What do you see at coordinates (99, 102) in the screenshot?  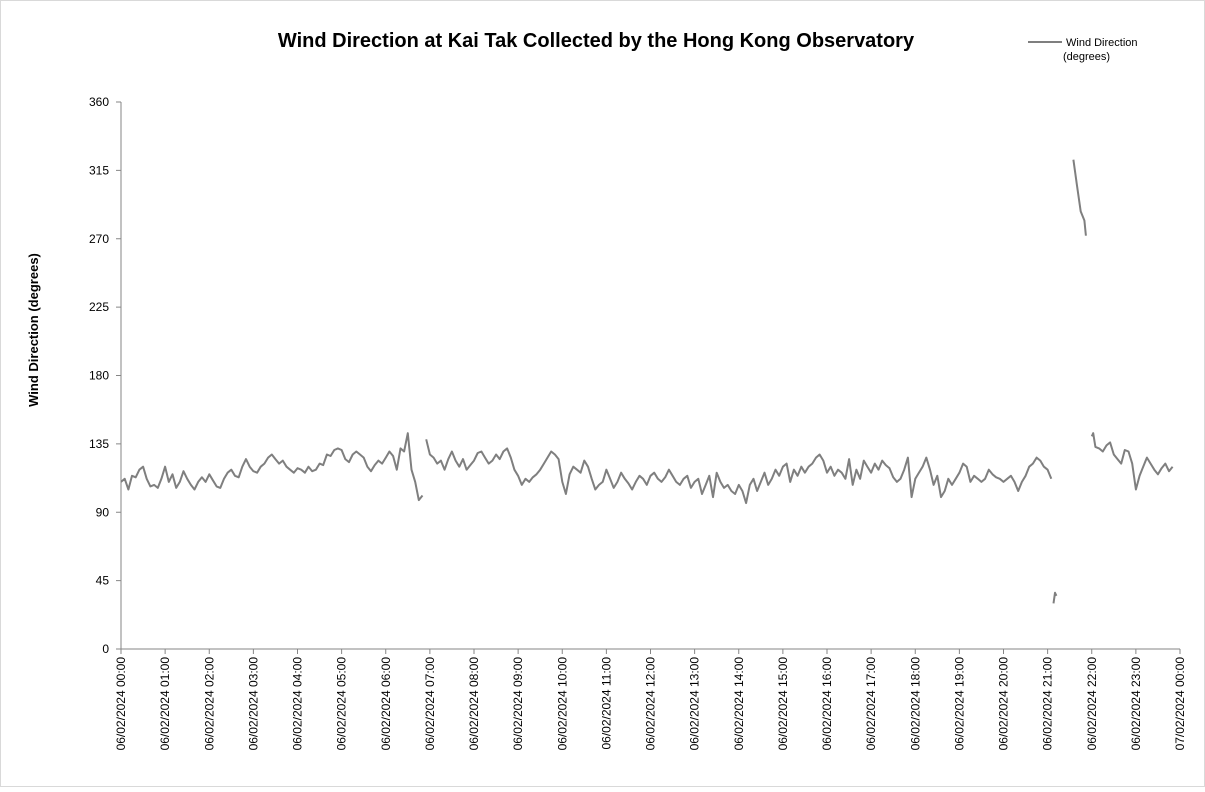 I see `y-tick-label: 360` at bounding box center [99, 102].